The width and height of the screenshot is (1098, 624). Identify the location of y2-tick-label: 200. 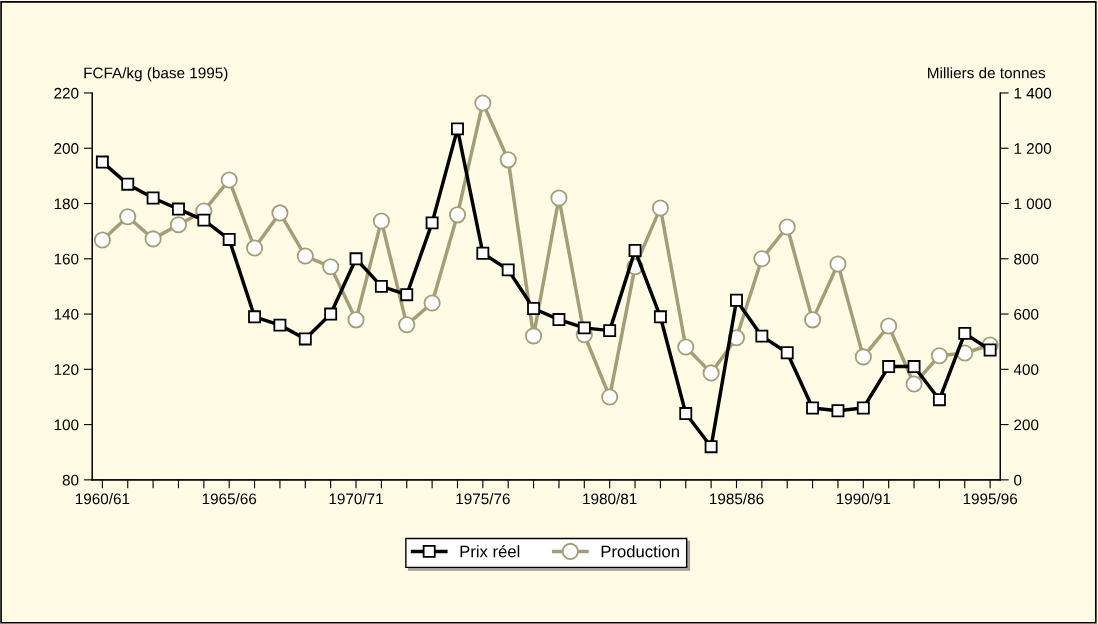
(1026, 425).